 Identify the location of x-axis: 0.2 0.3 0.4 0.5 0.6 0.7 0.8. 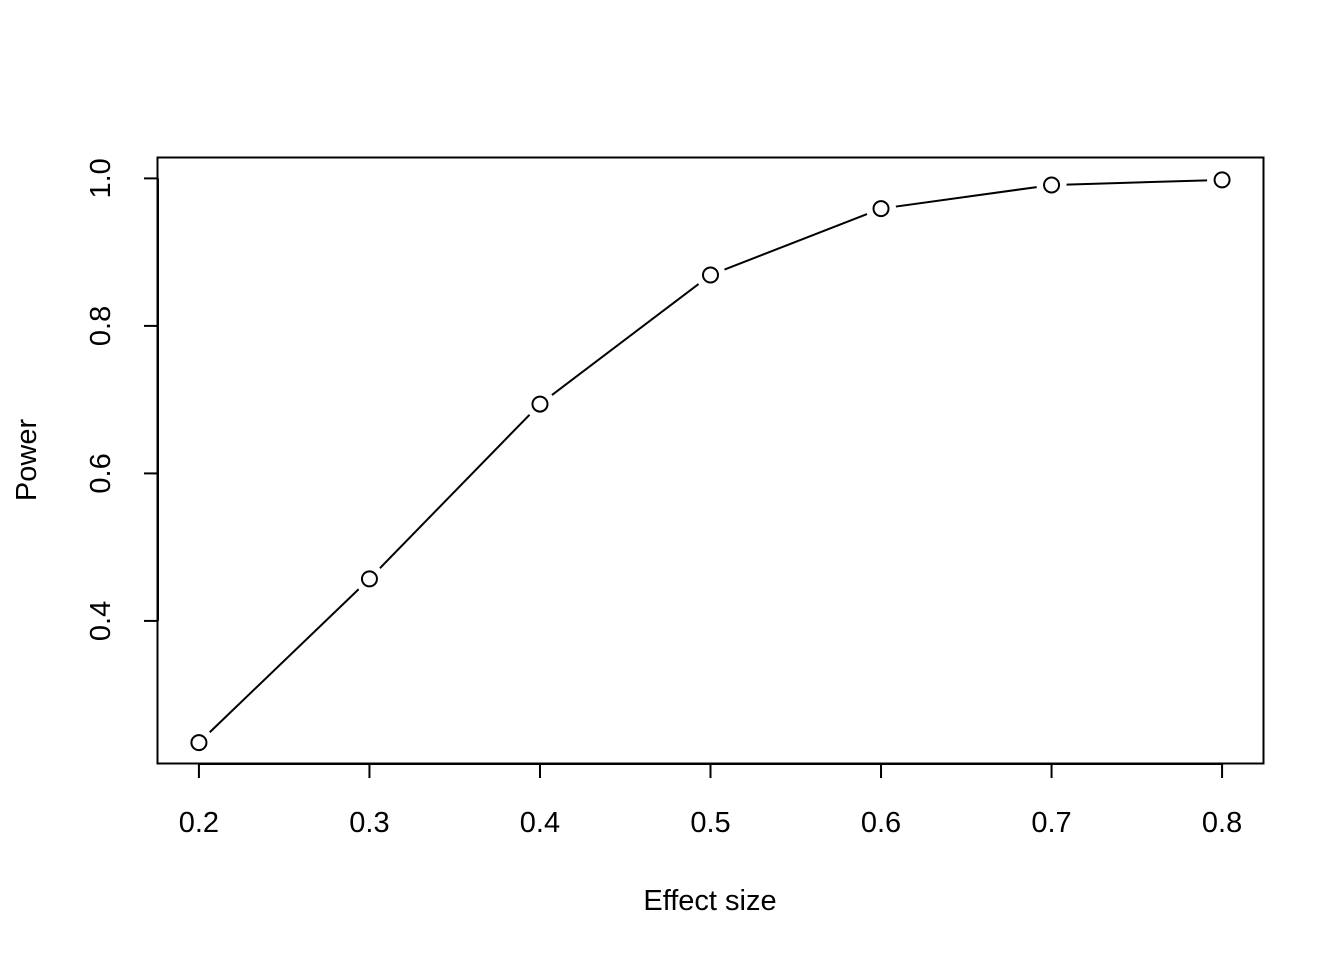
(710, 801).